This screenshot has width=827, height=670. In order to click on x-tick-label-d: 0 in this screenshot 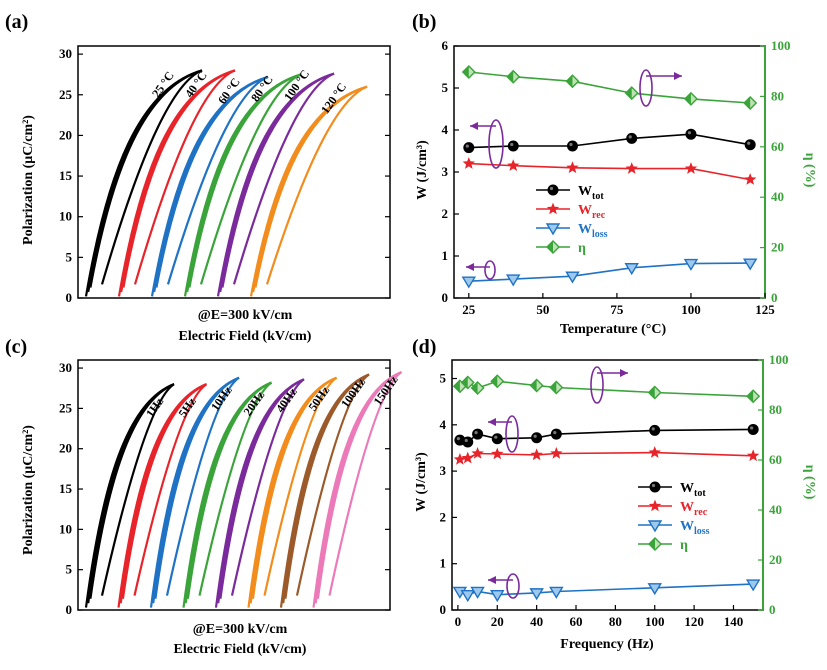, I will do `click(458, 621)`.